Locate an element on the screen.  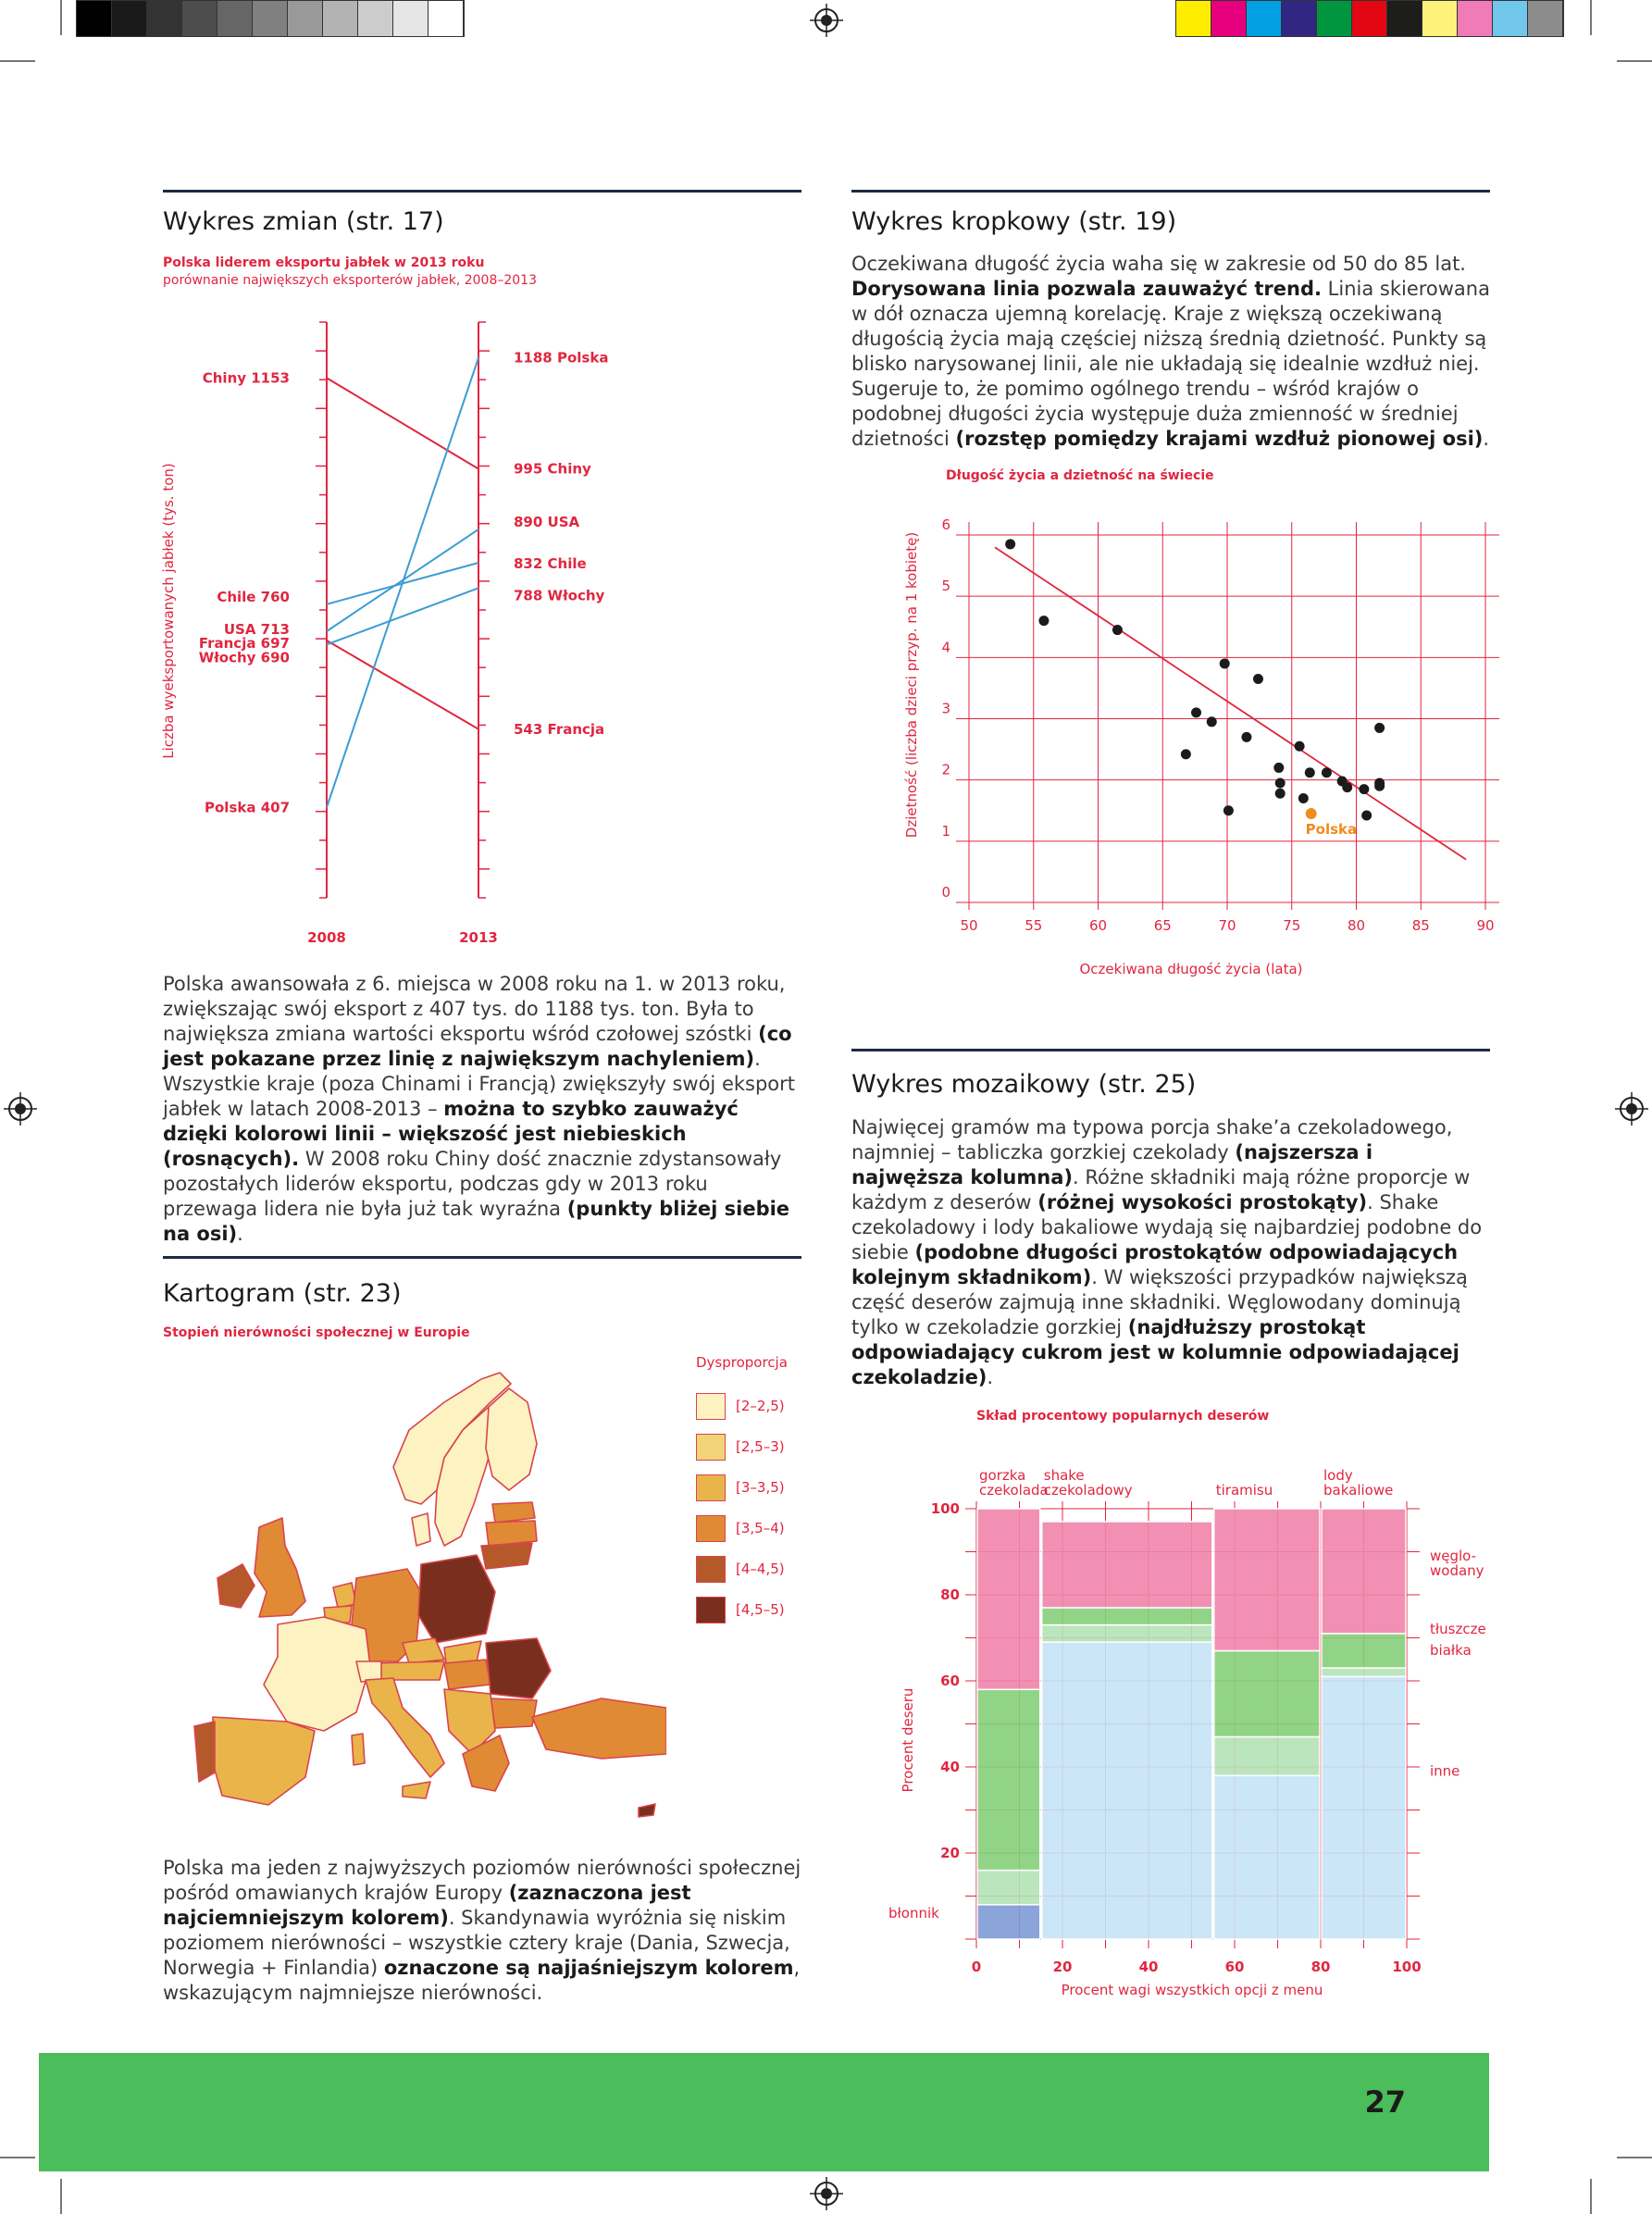
mosaic-column-label: shake czekoladowy is located at coordinates (1089, 1483).